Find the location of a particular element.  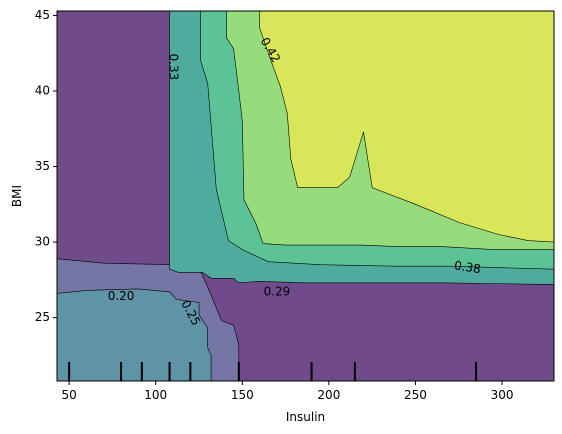

y-tick-label: 40 is located at coordinates (42, 91).